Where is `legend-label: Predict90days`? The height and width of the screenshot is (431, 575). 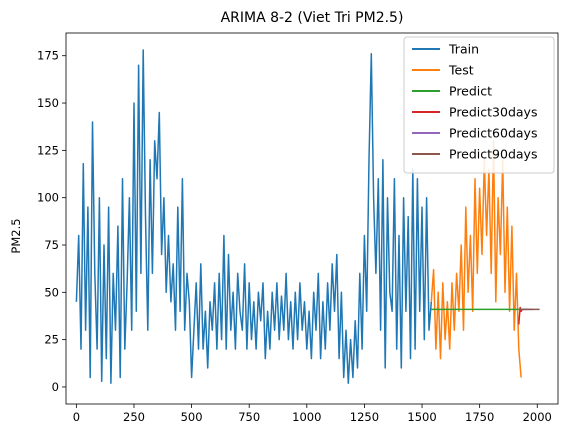
legend-label: Predict90days is located at coordinates (493, 154).